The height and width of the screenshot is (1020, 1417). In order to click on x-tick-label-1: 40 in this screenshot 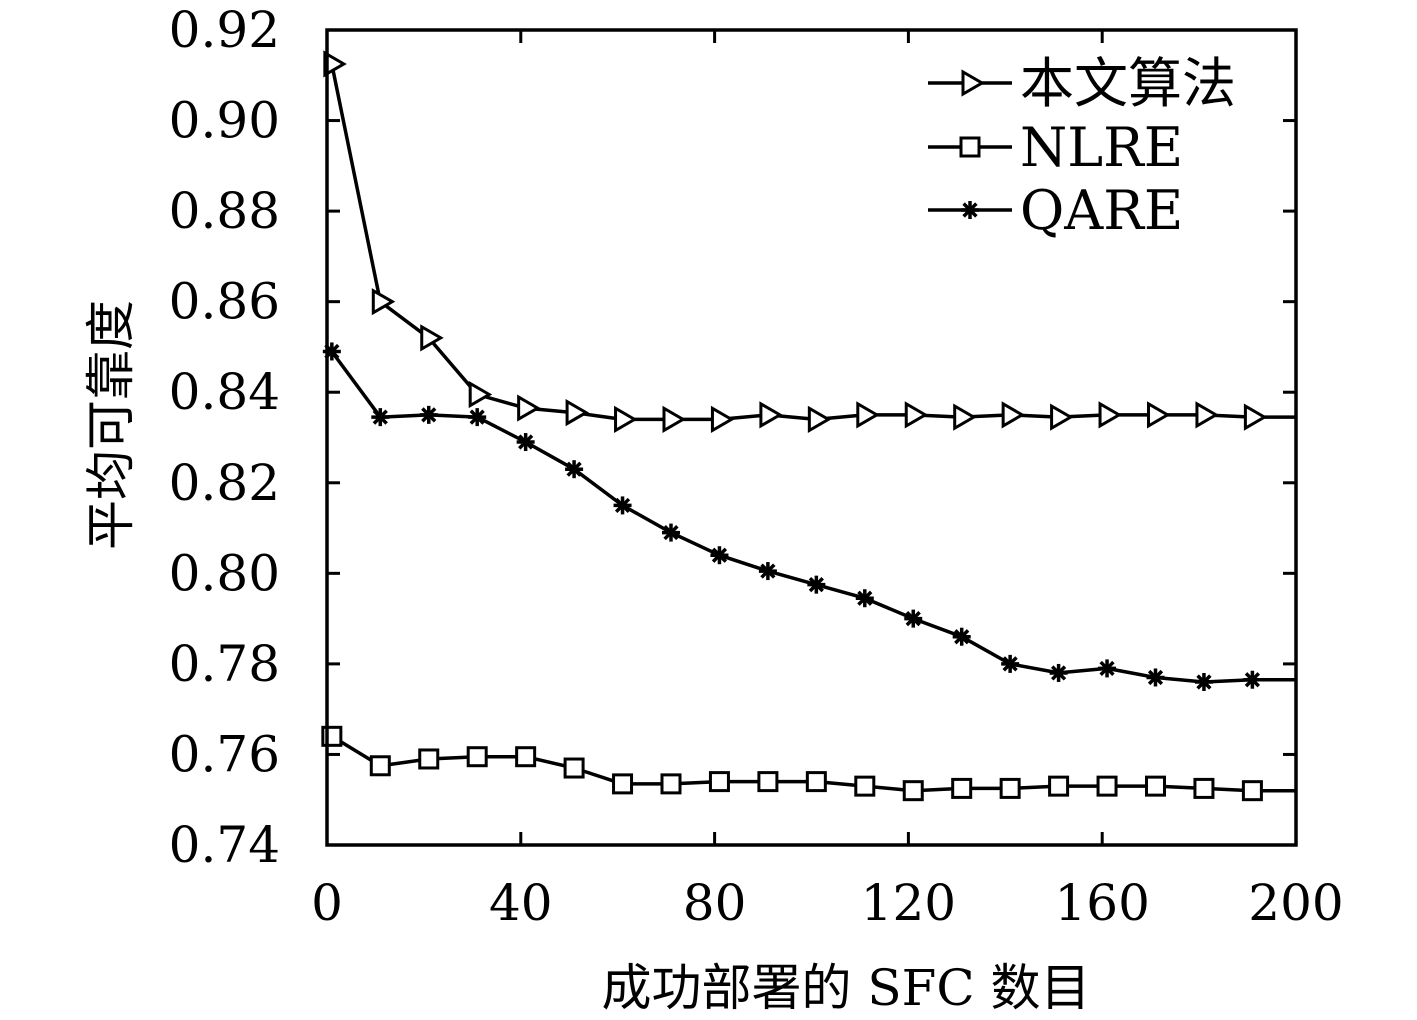, I will do `click(521, 903)`.